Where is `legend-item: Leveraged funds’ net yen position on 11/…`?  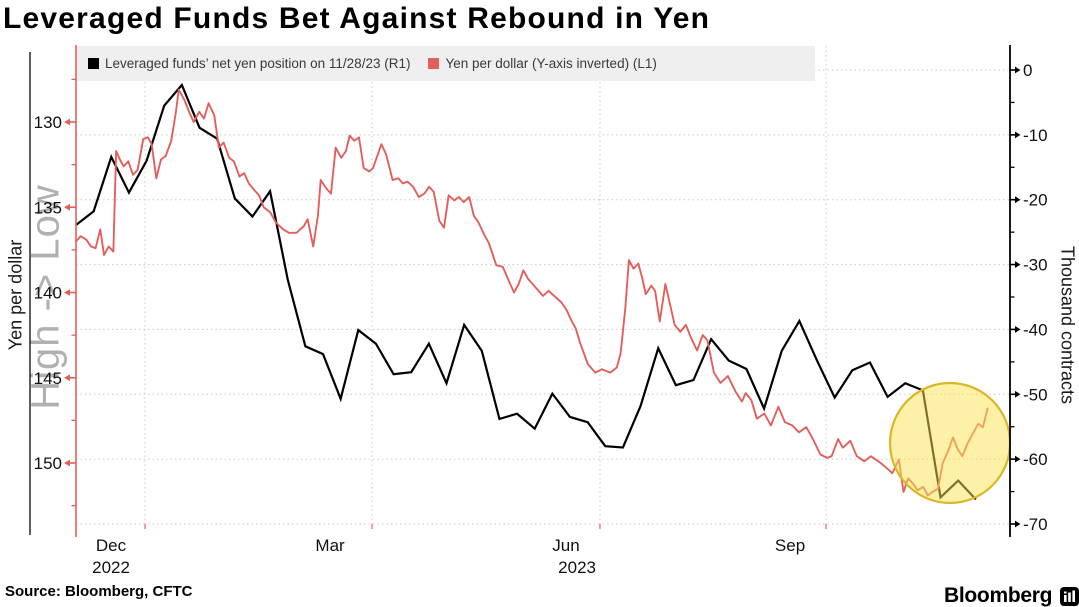
legend-item: Leveraged funds’ net yen position on 11/… is located at coordinates (249, 63).